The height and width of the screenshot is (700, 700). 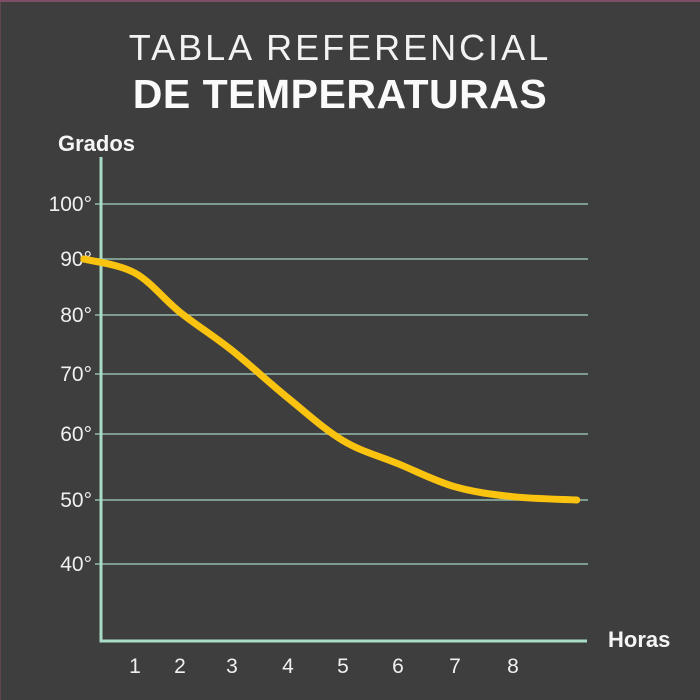 I want to click on x-axis-title: Horas, so click(x=639, y=639).